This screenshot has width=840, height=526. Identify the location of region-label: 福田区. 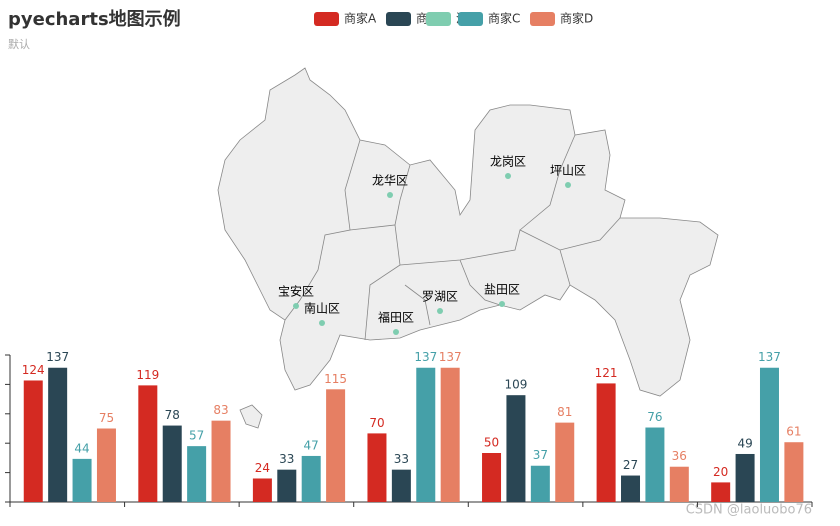
(396, 317).